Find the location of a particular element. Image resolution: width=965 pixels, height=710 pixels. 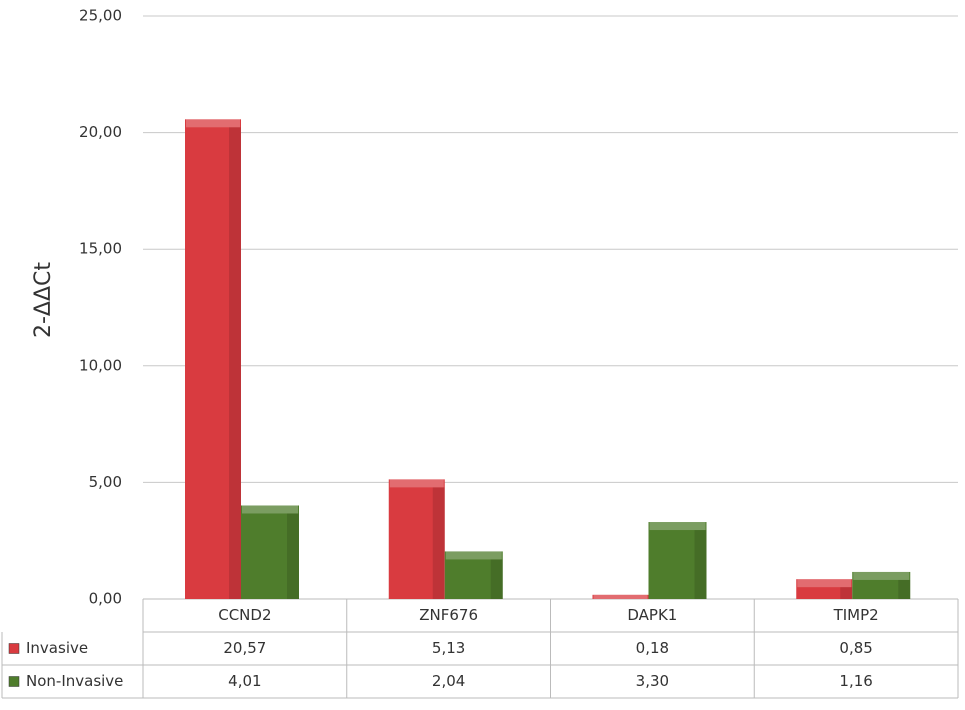

table-value: 4,01 is located at coordinates (244, 681).